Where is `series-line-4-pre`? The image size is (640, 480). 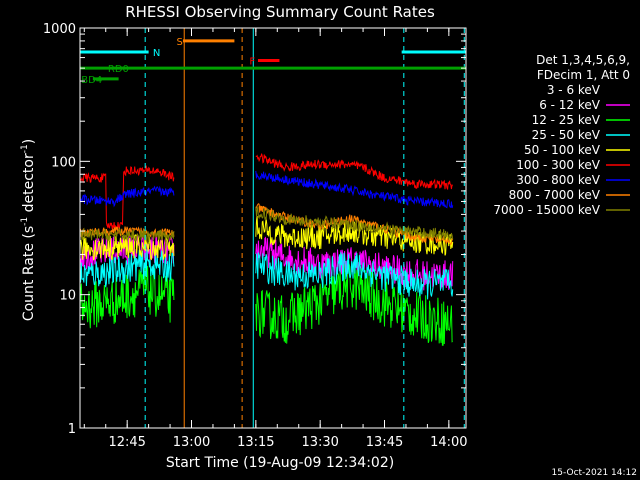 series-line-4-pre is located at coordinates (127, 247).